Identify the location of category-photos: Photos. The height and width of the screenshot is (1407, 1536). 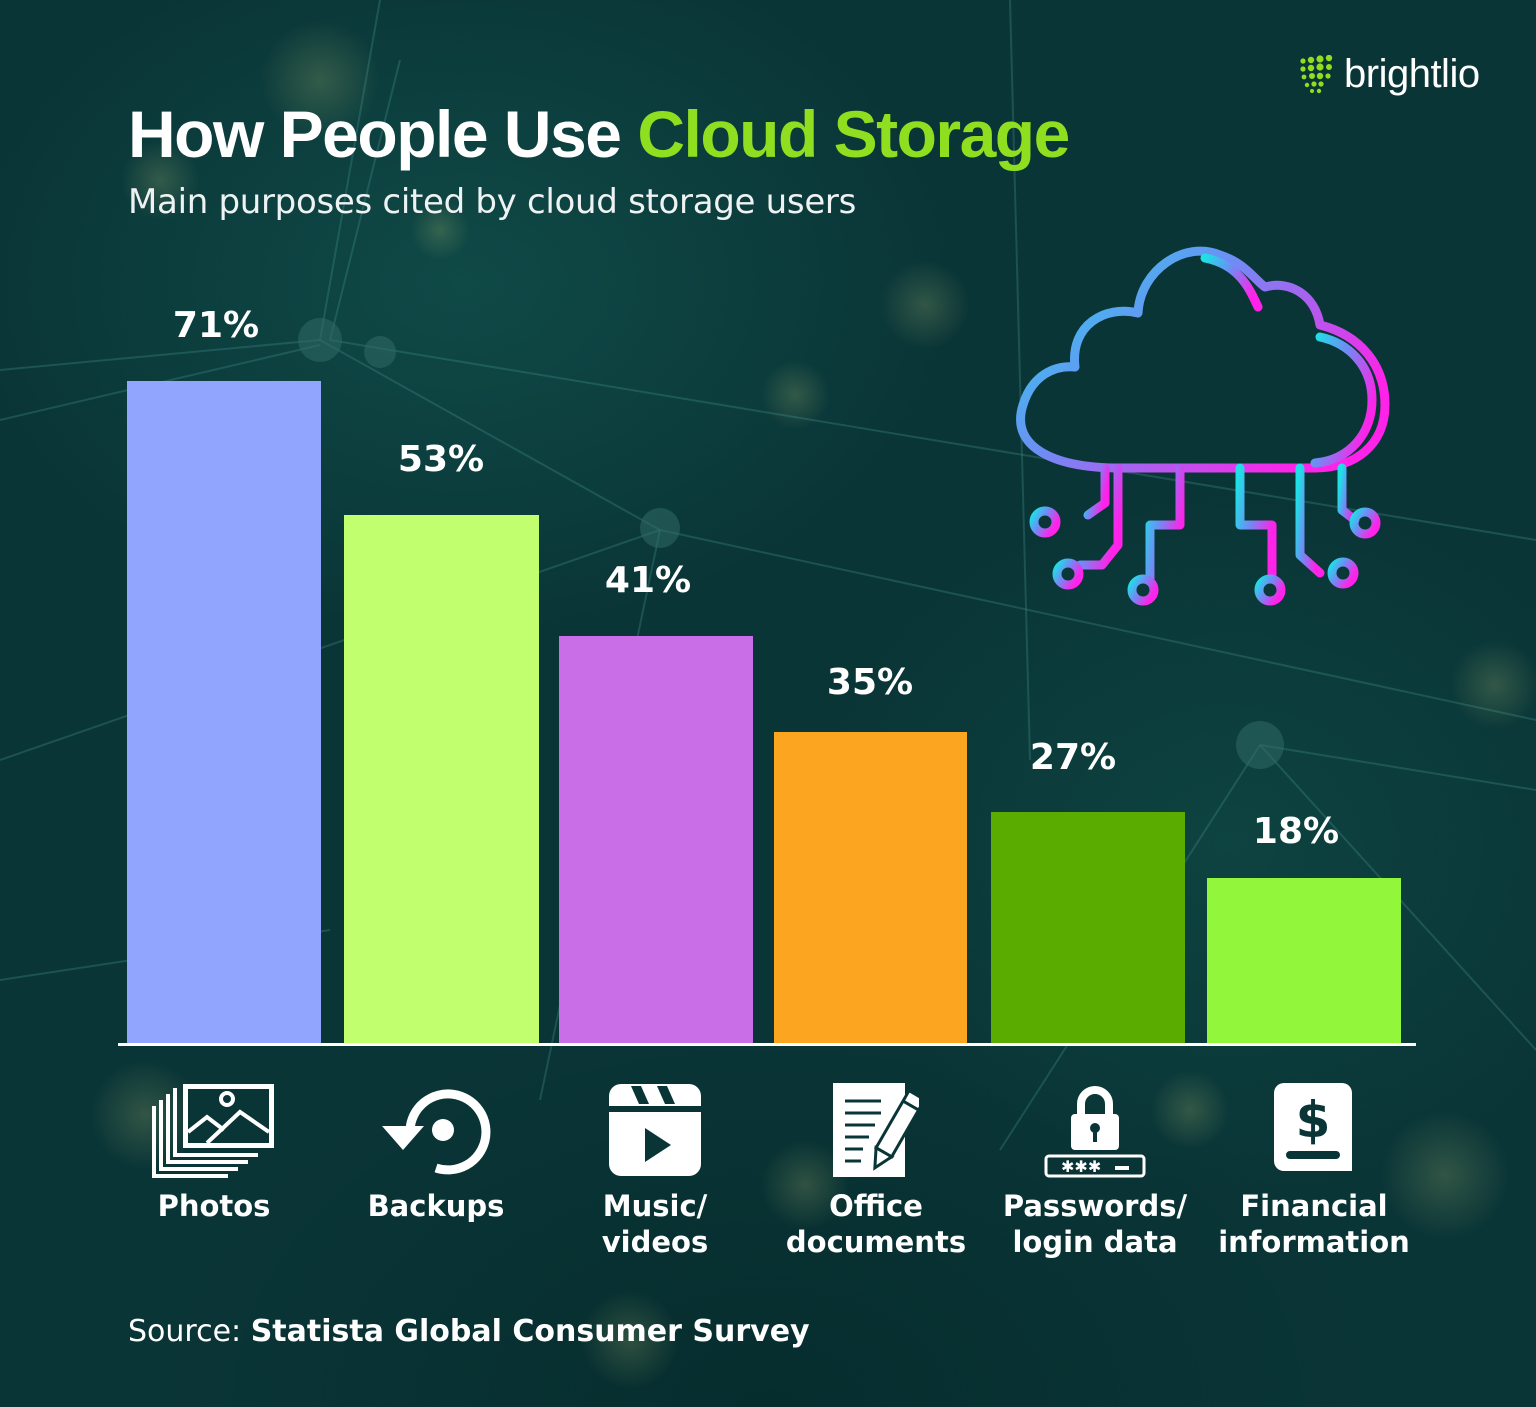
(214, 1152).